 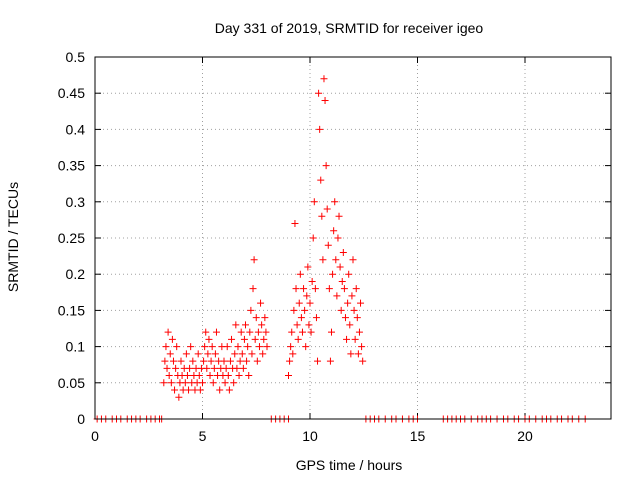 I want to click on x-axis-label: GPS time / hours, so click(x=349, y=465).